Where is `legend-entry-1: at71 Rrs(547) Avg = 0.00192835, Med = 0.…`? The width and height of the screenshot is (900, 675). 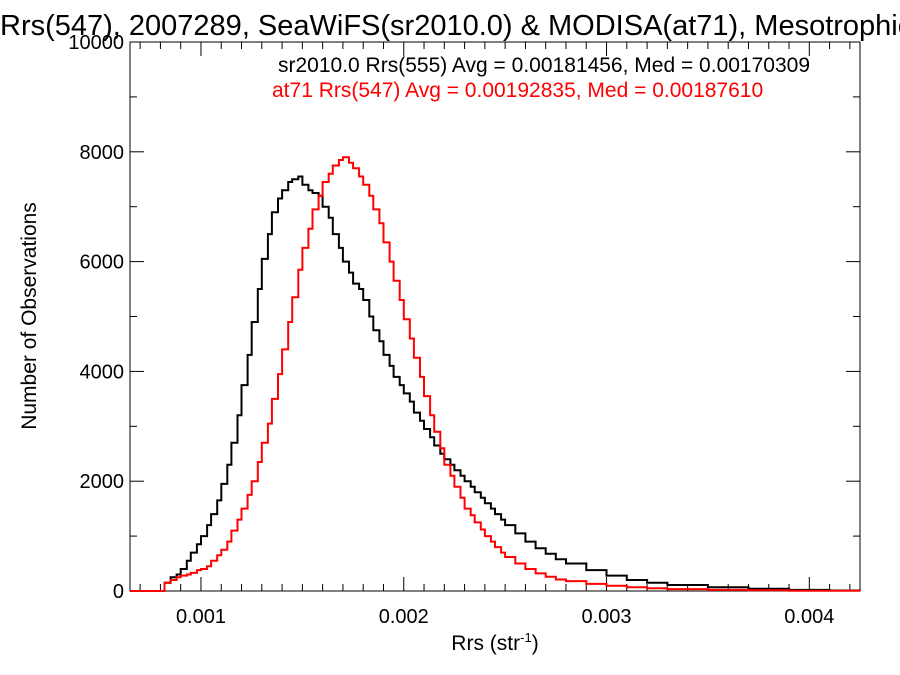 legend-entry-1: at71 Rrs(547) Avg = 0.00192835, Med = 0.… is located at coordinates (517, 90).